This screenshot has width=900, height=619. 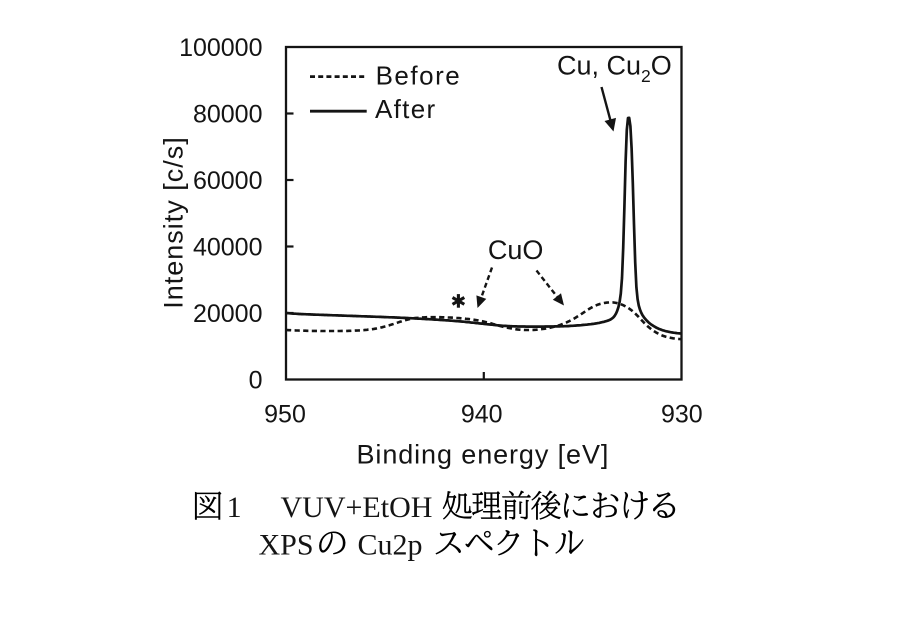 I want to click on svg-text: Before, so click(x=419, y=76).